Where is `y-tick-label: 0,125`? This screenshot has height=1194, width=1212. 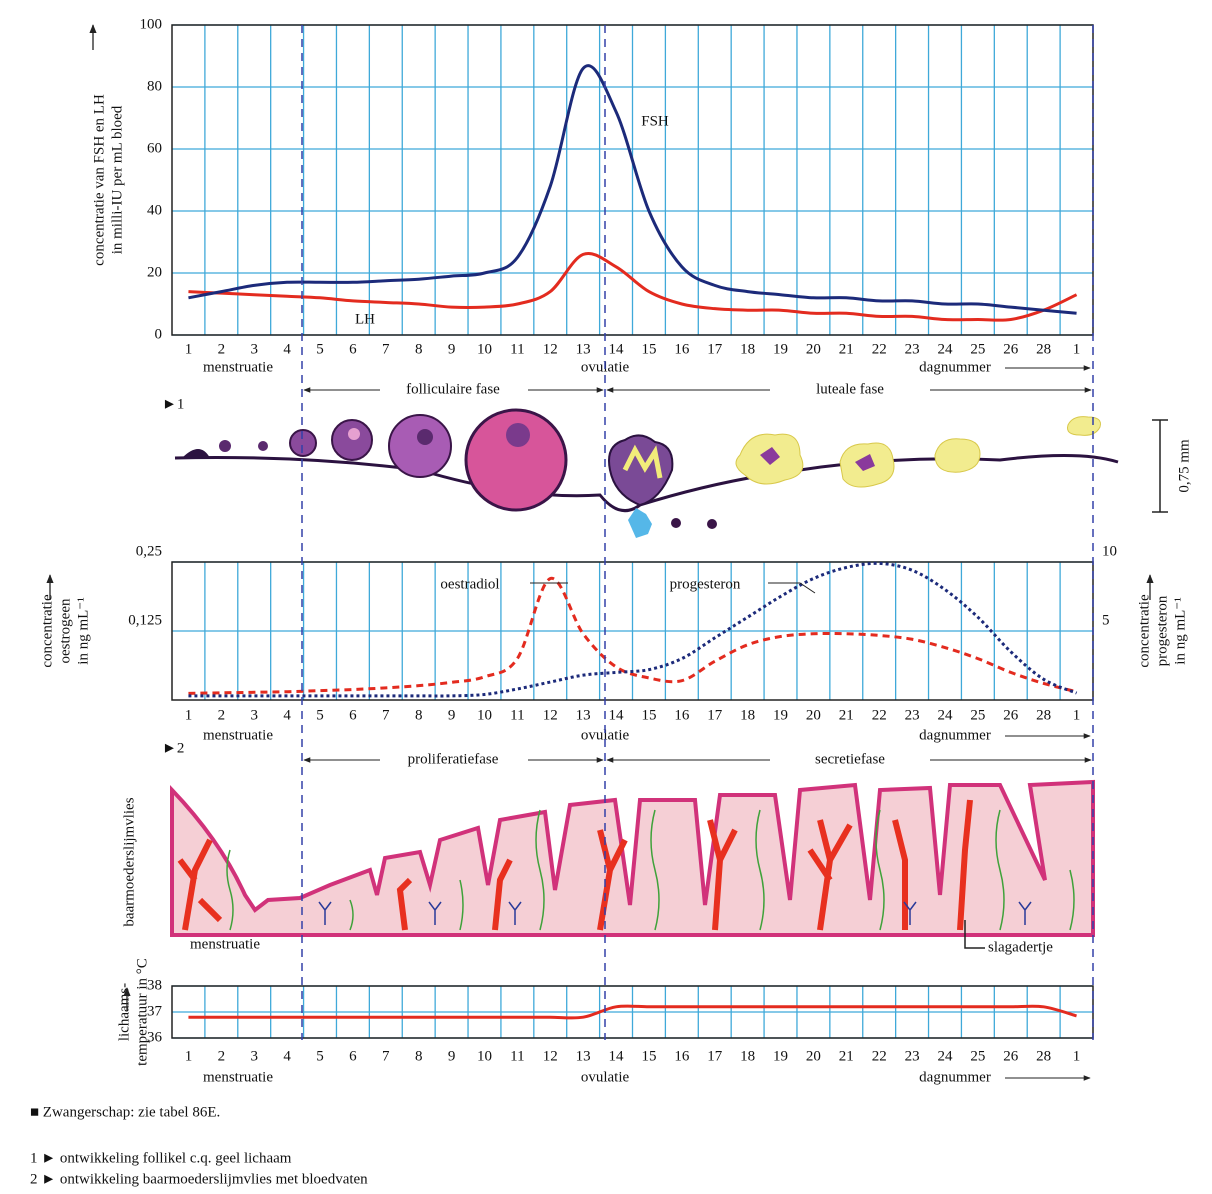 y-tick-label: 0,125 is located at coordinates (145, 620).